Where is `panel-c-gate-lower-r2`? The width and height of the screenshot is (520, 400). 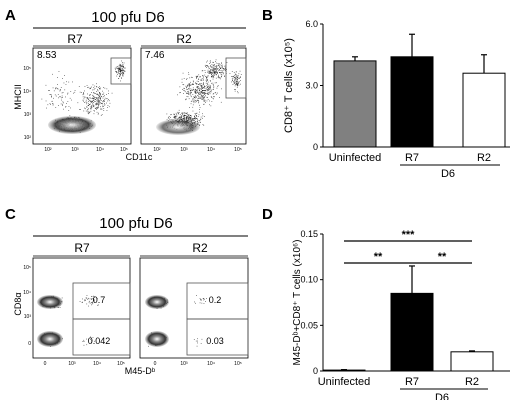
panel-c-gate-lower-r2 is located at coordinates (217, 337).